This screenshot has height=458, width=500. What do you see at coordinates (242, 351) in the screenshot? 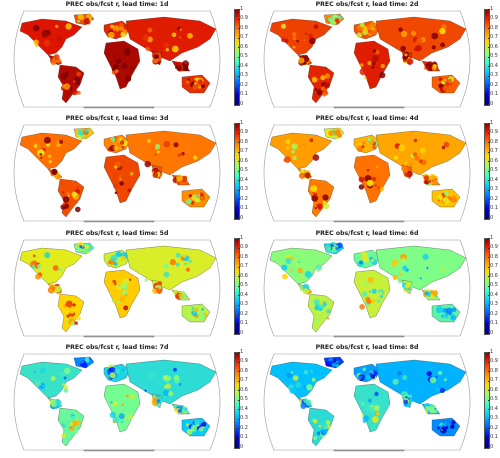
I see `colorbar-tick-label: 1` at bounding box center [242, 351].